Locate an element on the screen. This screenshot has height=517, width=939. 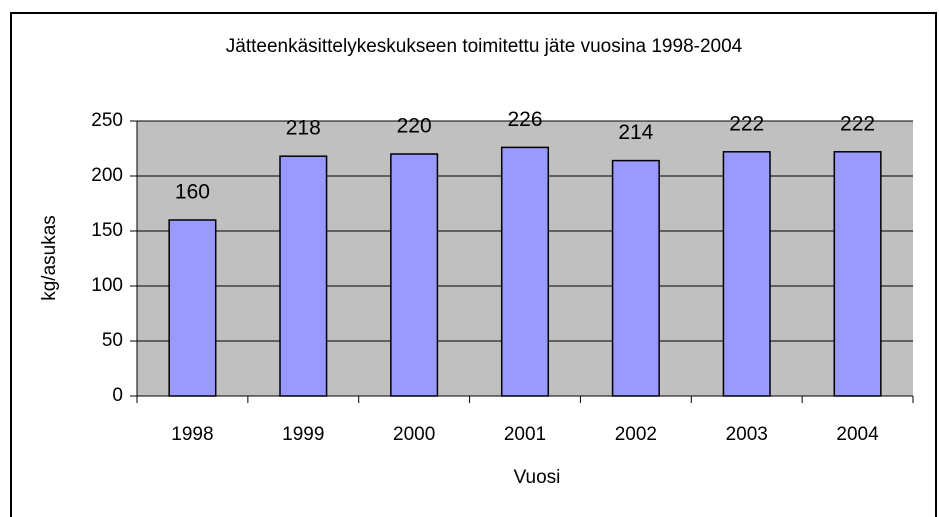
y-tick-label: 200 is located at coordinates (107, 175).